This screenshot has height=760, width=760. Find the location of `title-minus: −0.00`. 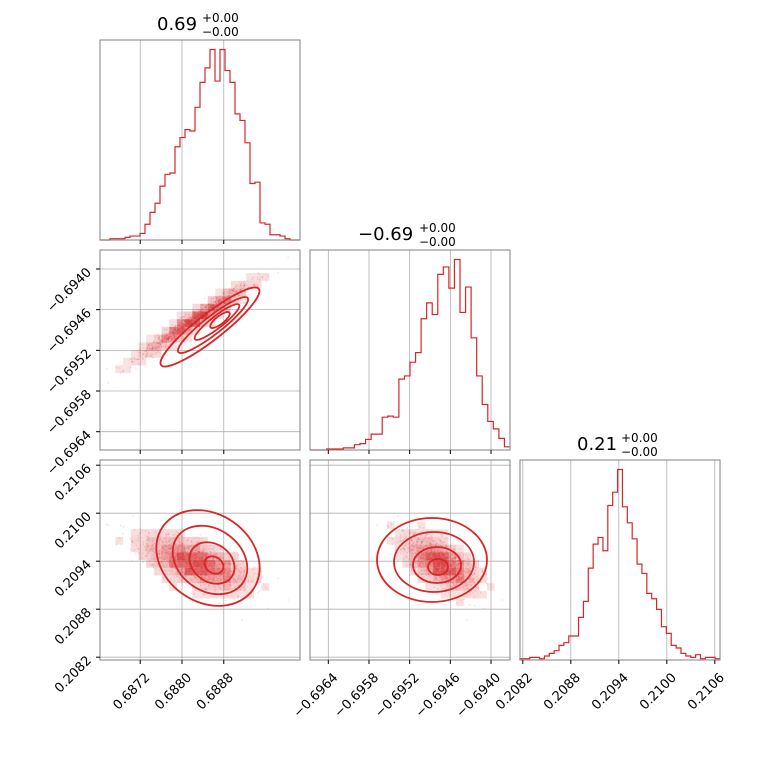

title-minus: −0.00 is located at coordinates (639, 452).